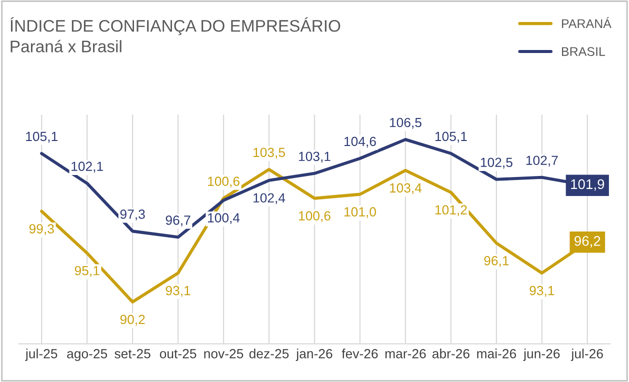 This screenshot has height=382, width=629. What do you see at coordinates (269, 353) in the screenshot?
I see `x-tick-label: dez-25` at bounding box center [269, 353].